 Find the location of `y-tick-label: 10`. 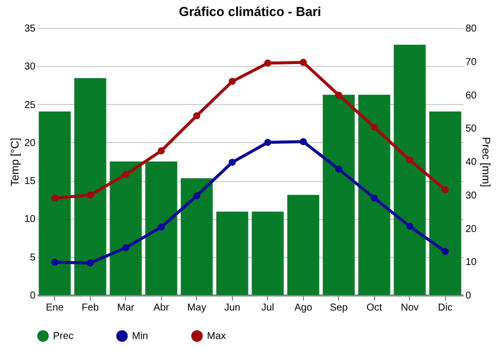

y-tick-label: 10 is located at coordinates (30, 220).